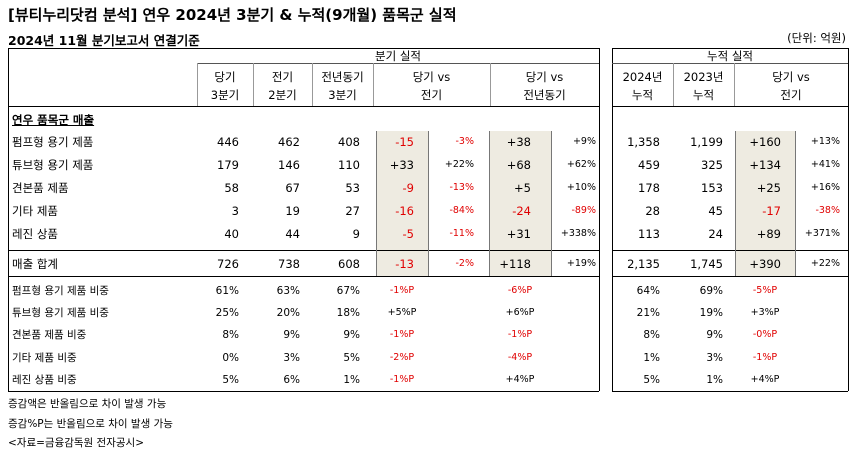 This screenshot has width=856, height=453. I want to click on ratio-row-q-prev: 63%, so click(288, 291).